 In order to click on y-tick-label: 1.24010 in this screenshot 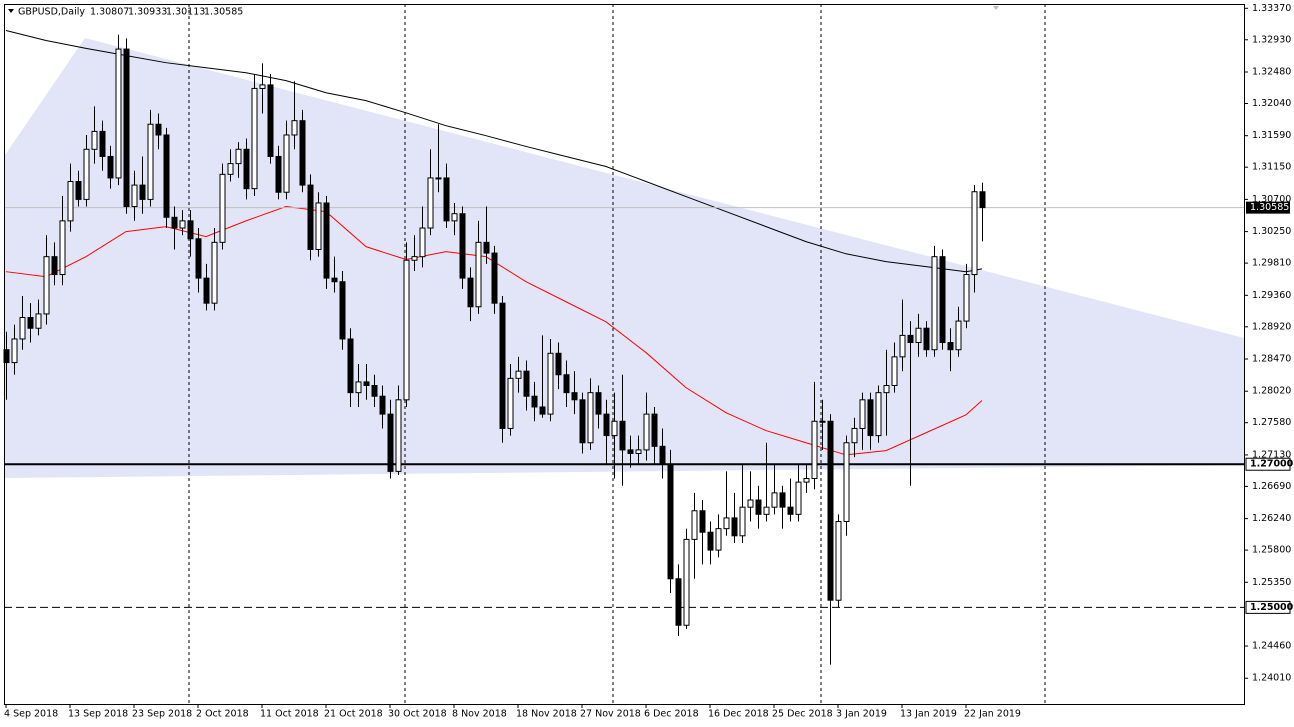, I will do `click(1271, 678)`.